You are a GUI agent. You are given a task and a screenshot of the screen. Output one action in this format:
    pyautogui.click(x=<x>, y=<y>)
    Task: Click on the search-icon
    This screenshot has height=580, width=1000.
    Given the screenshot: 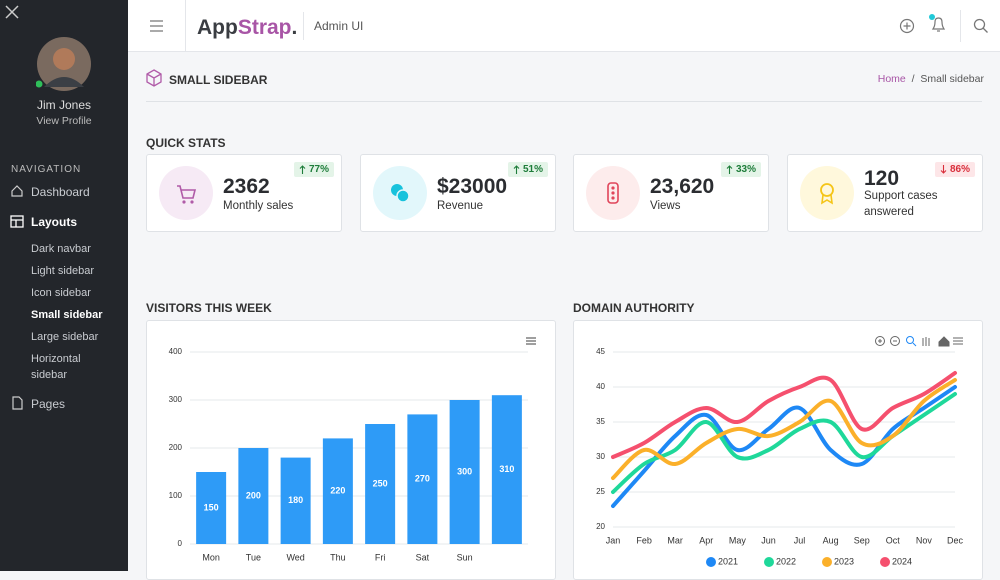 What is the action you would take?
    pyautogui.click(x=981, y=26)
    